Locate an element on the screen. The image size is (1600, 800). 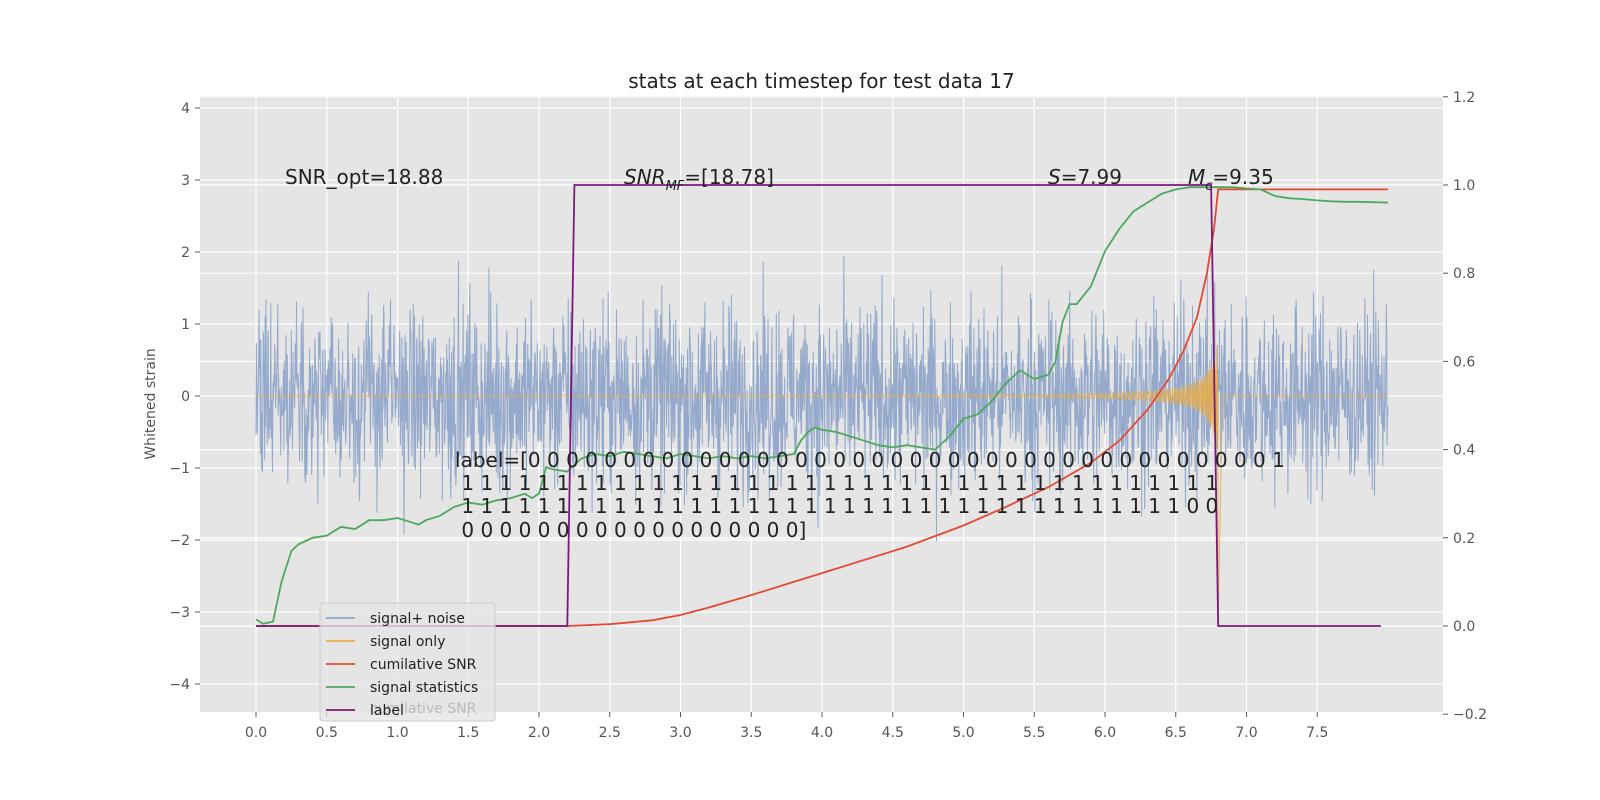
legend-label: cumilative SNR is located at coordinates (423, 665).